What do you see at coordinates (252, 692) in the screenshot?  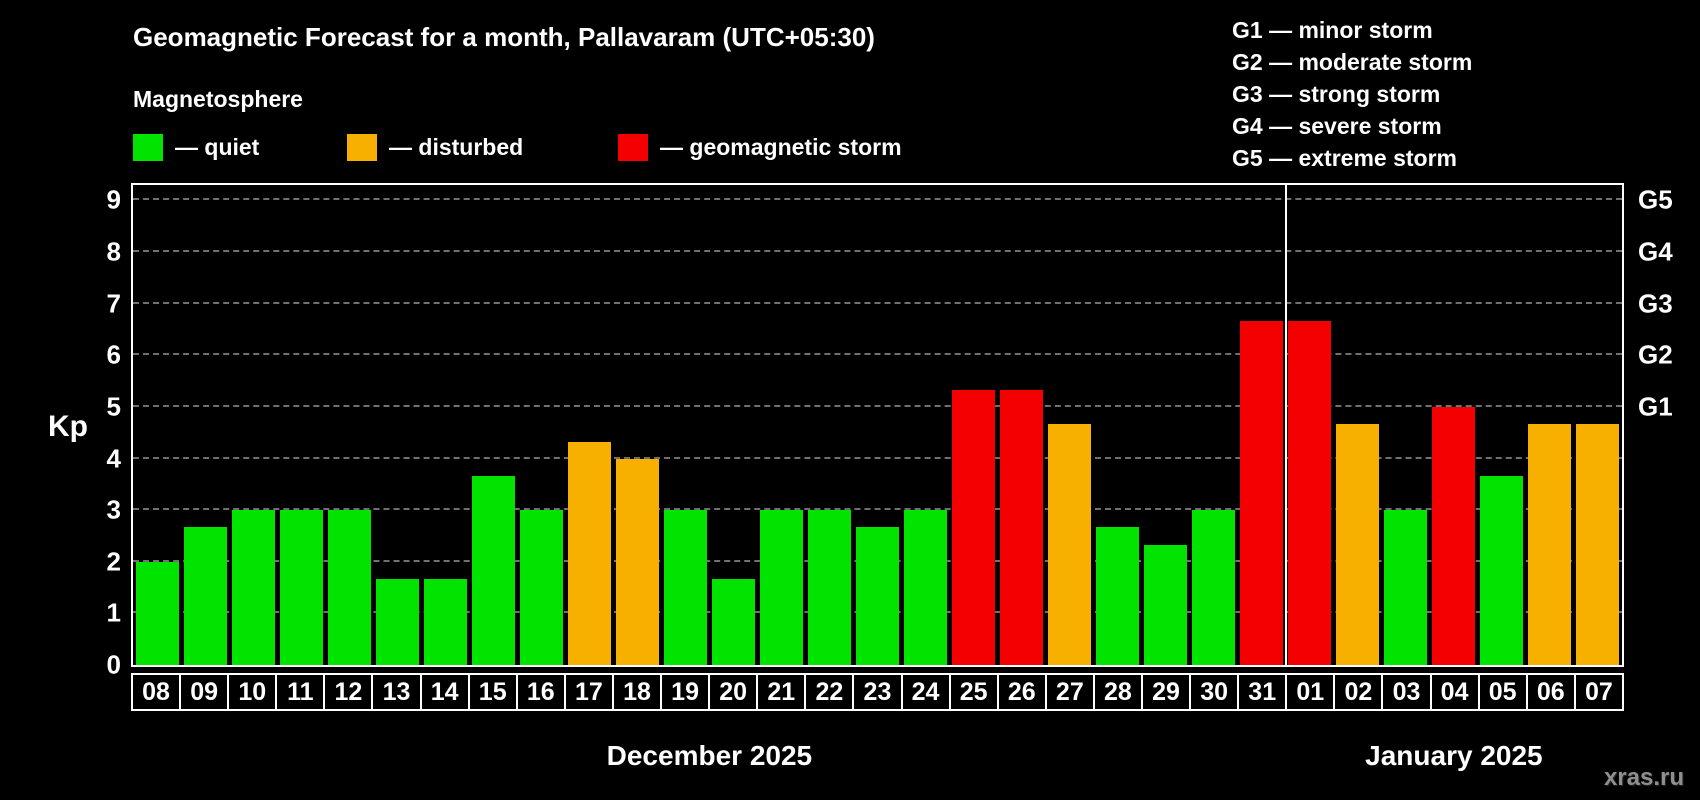 I see `day-label-10: 10` at bounding box center [252, 692].